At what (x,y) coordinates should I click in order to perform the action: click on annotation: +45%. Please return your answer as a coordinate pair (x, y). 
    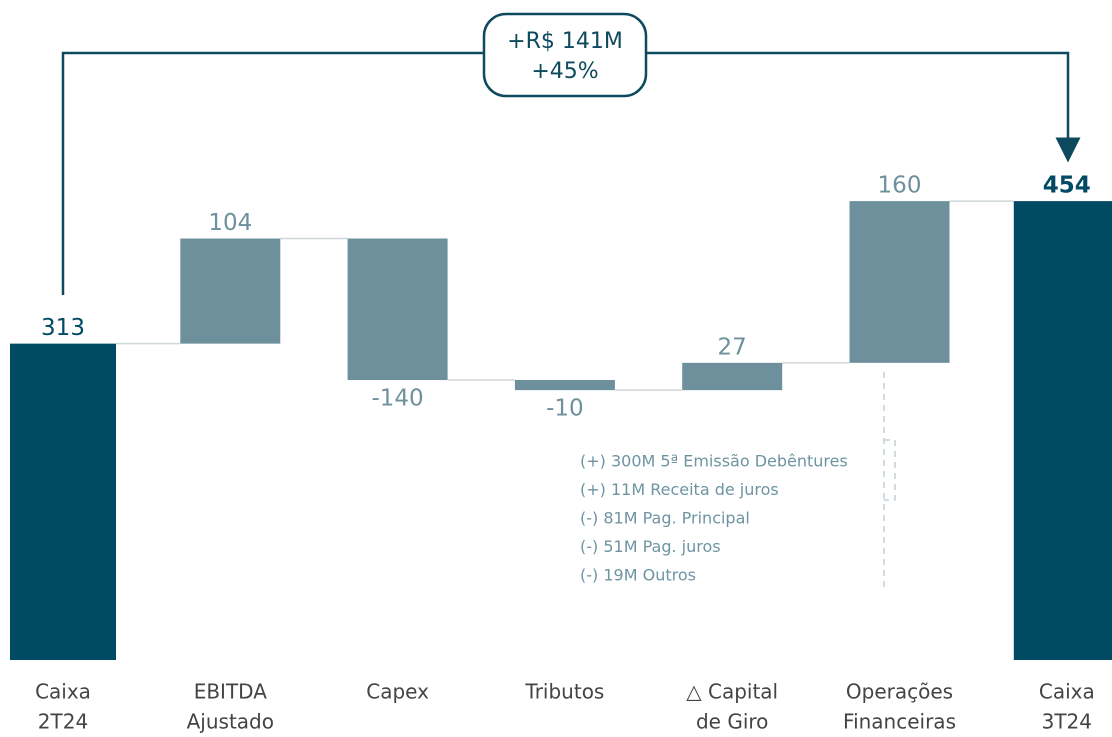
    Looking at the image, I should click on (564, 71).